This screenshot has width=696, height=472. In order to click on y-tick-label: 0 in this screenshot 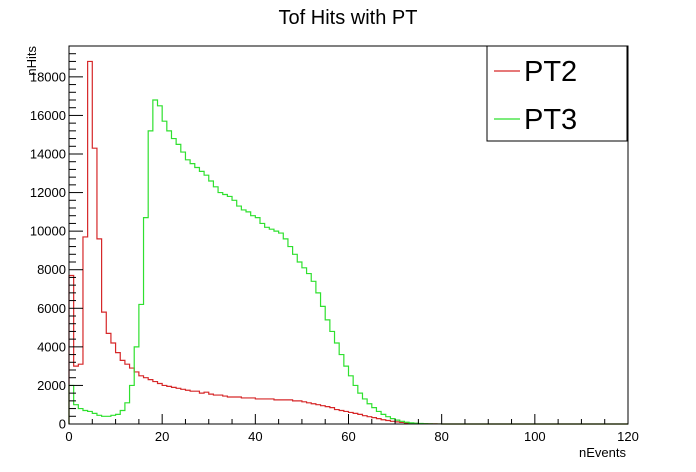, I will do `click(62, 424)`.